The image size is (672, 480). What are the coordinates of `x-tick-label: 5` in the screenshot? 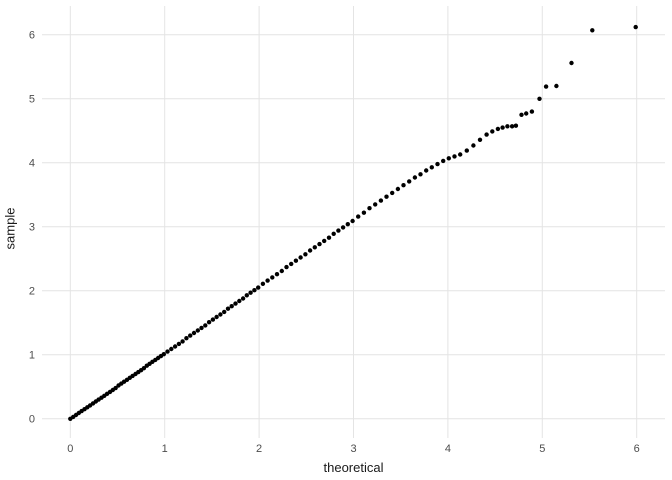 It's located at (542, 449).